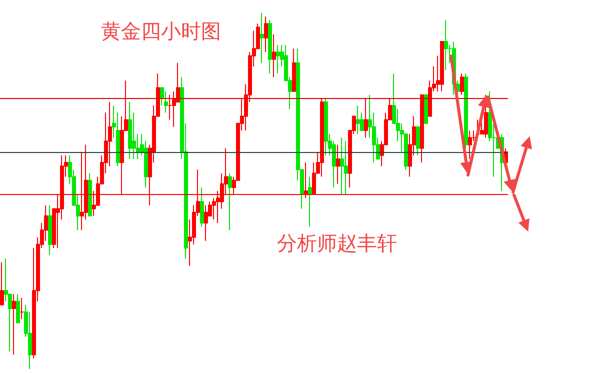  Describe the element at coordinates (161, 31) in the screenshot. I see `chart-title: 黄金四小时图` at that location.